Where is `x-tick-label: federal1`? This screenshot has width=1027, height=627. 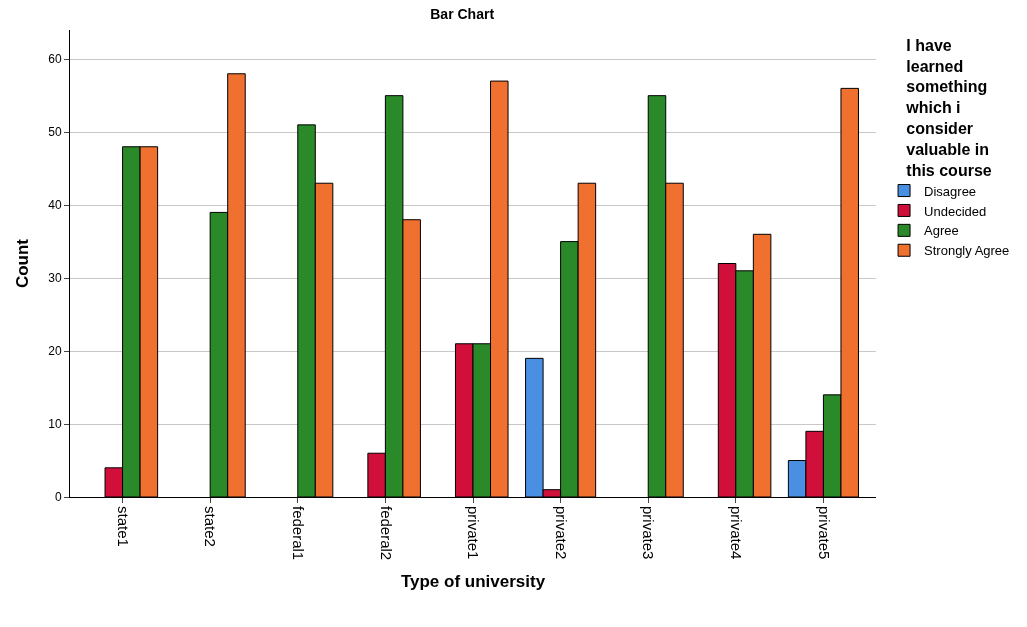
x-tick-label: federal1 is located at coordinates (298, 533).